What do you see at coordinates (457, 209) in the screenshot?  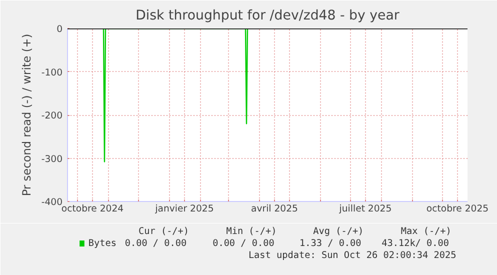 I see `x-tick-label: octobre 2025` at bounding box center [457, 209].